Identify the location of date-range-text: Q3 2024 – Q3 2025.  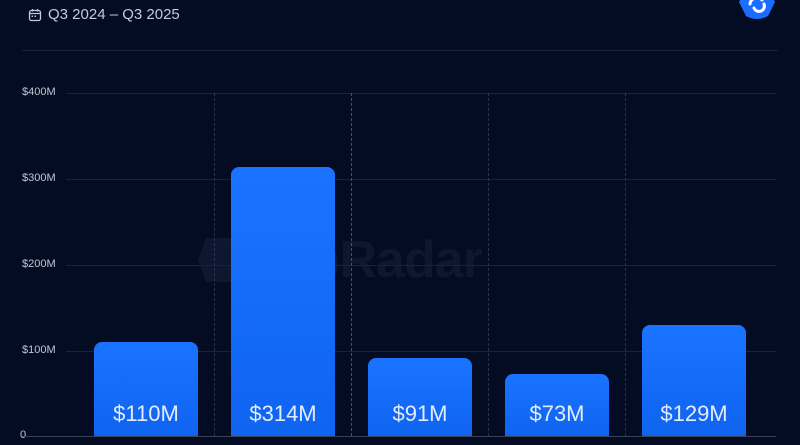
(114, 14).